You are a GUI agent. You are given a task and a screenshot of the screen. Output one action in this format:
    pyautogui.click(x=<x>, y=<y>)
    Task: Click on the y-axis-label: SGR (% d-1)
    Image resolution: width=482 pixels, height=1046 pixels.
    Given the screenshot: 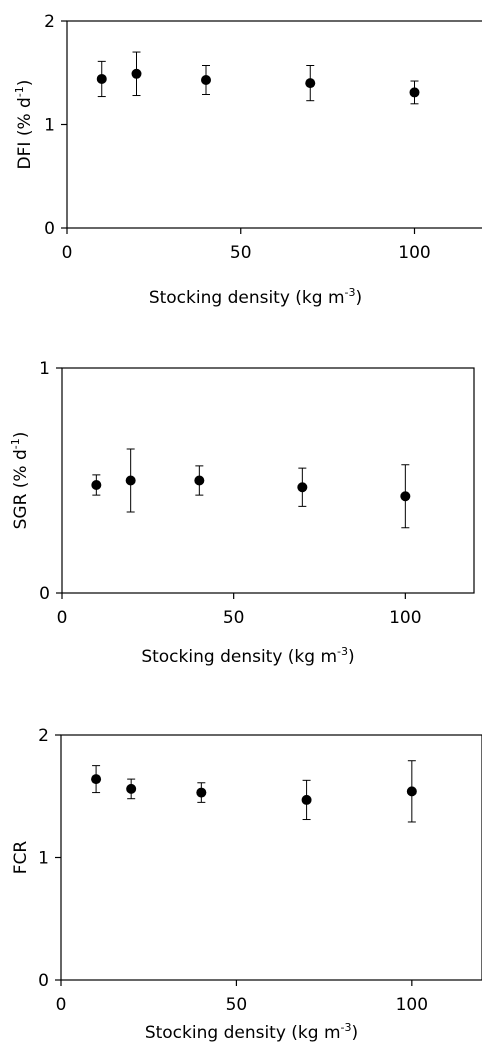 What is the action you would take?
    pyautogui.click(x=20, y=481)
    